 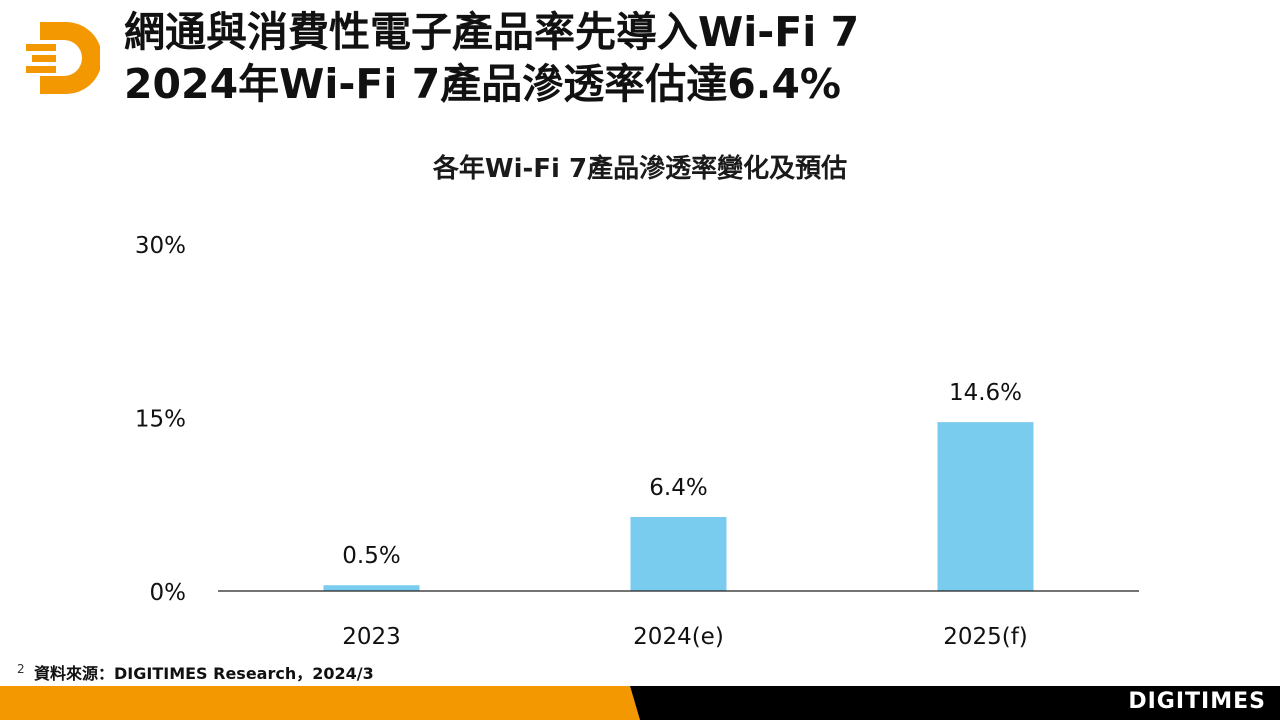 I want to click on slide-title-line1: 網通與消費性電子產品率先導入Wi-Fi 7, so click(x=492, y=32).